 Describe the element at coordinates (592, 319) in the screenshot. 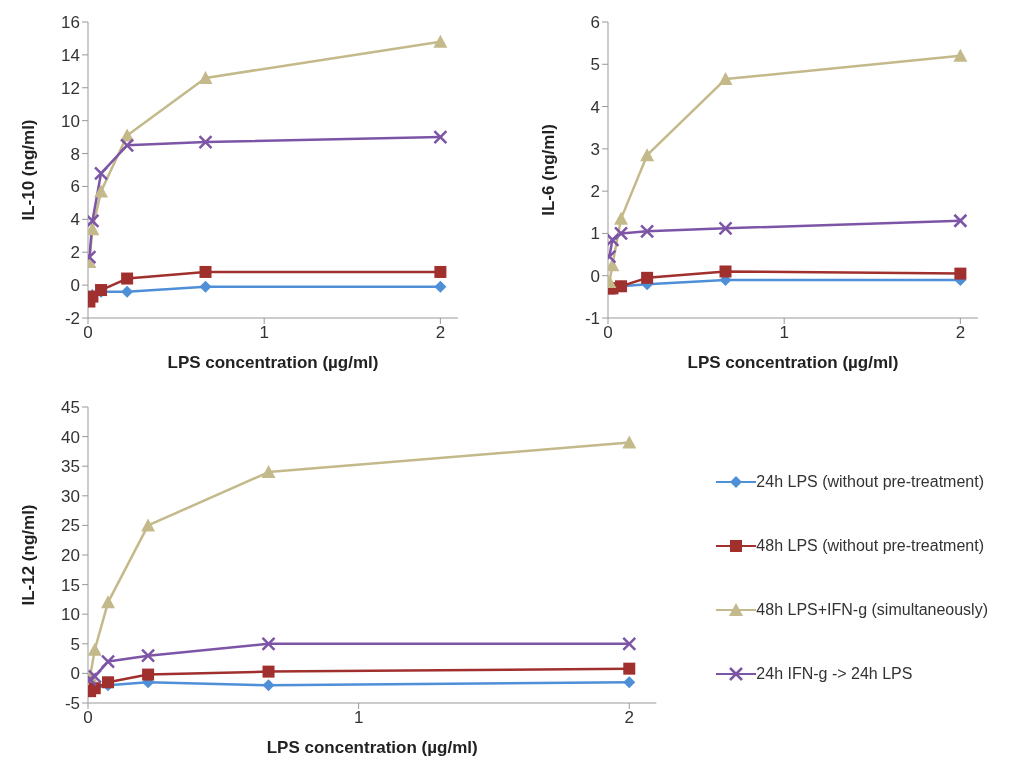

I see `y-tick-label: -1` at that location.